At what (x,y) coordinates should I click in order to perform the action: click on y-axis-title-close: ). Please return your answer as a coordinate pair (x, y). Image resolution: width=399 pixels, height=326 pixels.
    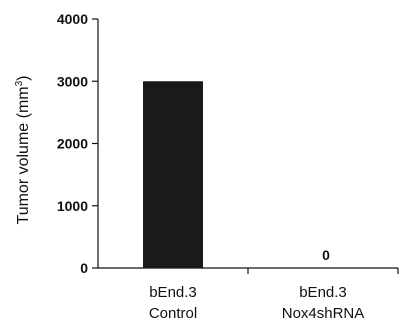
    Looking at the image, I should click on (23, 78).